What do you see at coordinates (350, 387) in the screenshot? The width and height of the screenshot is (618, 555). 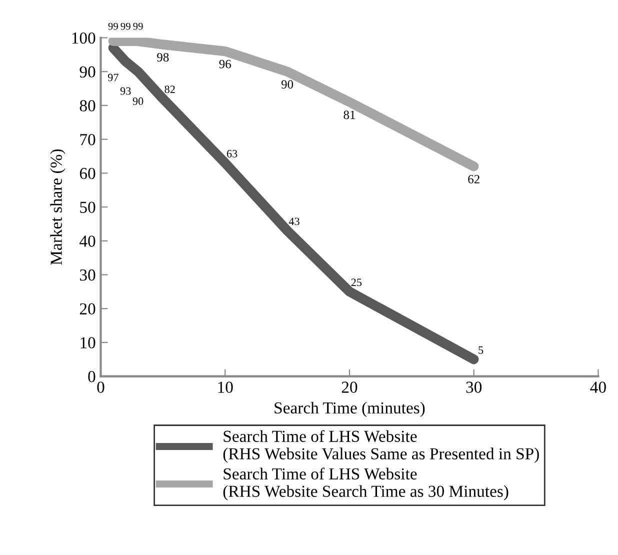 I see `x-tick-label: 20` at bounding box center [350, 387].